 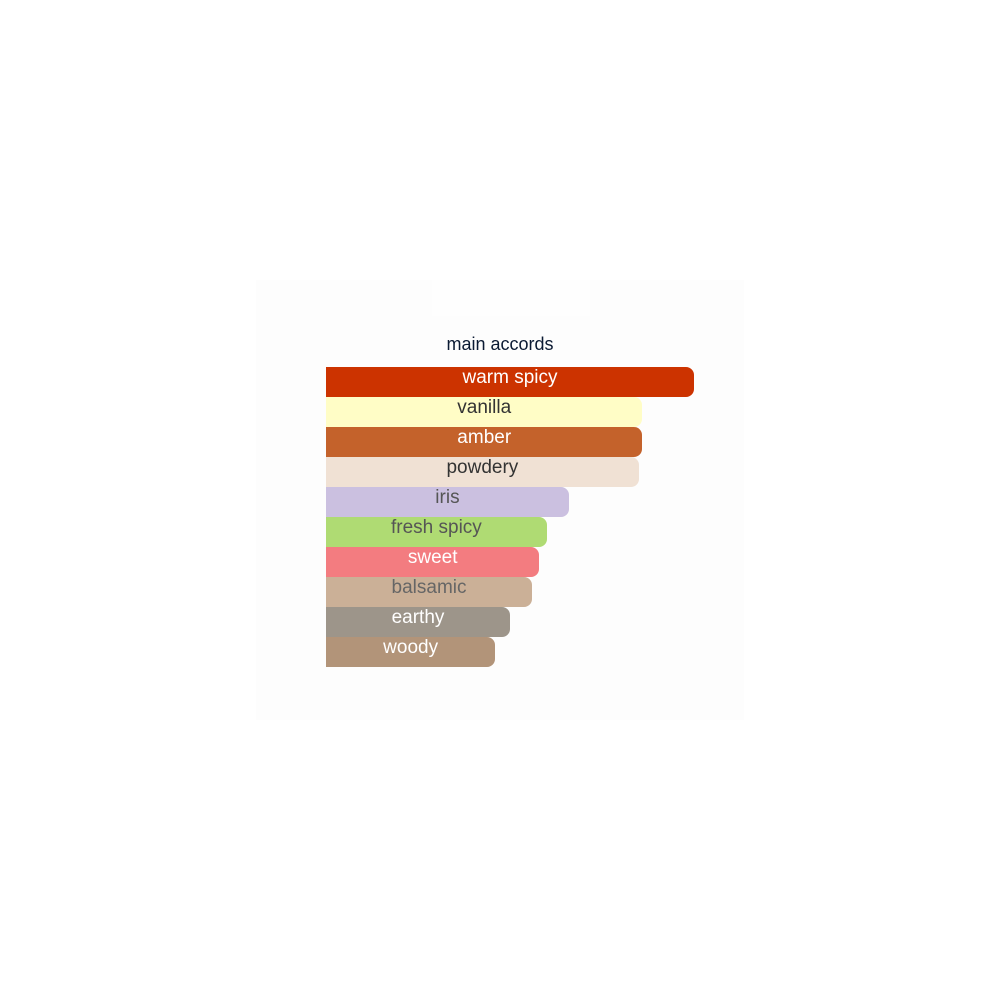 What do you see at coordinates (433, 562) in the screenshot?
I see `bar-sweet: sweet` at bounding box center [433, 562].